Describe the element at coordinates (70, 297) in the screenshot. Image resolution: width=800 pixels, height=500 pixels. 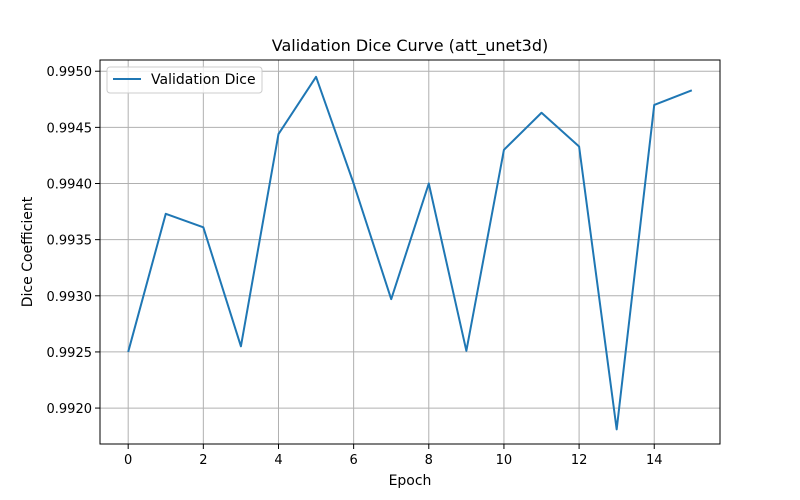
I see `y-tick-label: 0.9930` at that location.